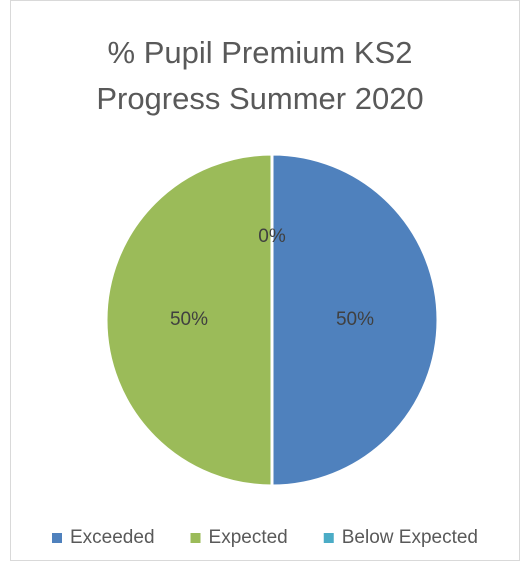 Image resolution: width=520 pixels, height=571 pixels. I want to click on legend-label: Exceeded, so click(112, 537).